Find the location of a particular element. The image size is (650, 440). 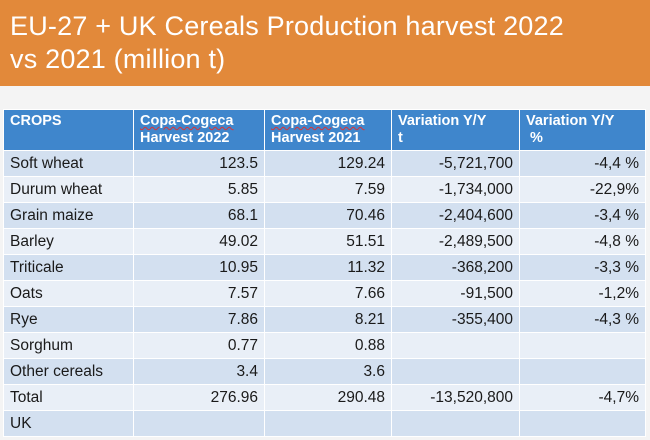

harvest-2022-cell: 49.02 is located at coordinates (199, 241).